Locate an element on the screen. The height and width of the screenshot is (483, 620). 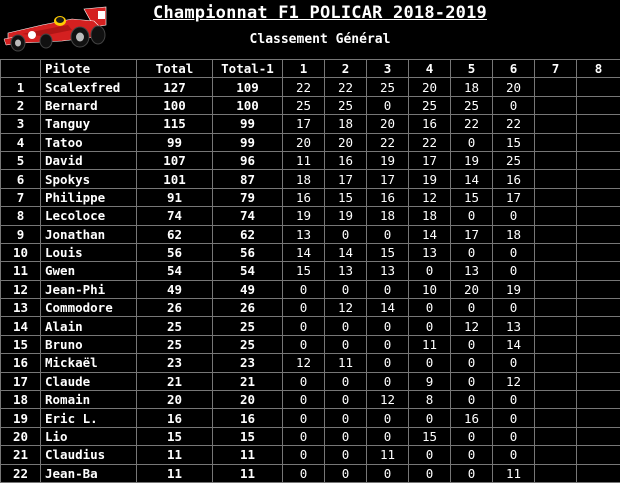
total-cell: 101 is located at coordinates (175, 179).